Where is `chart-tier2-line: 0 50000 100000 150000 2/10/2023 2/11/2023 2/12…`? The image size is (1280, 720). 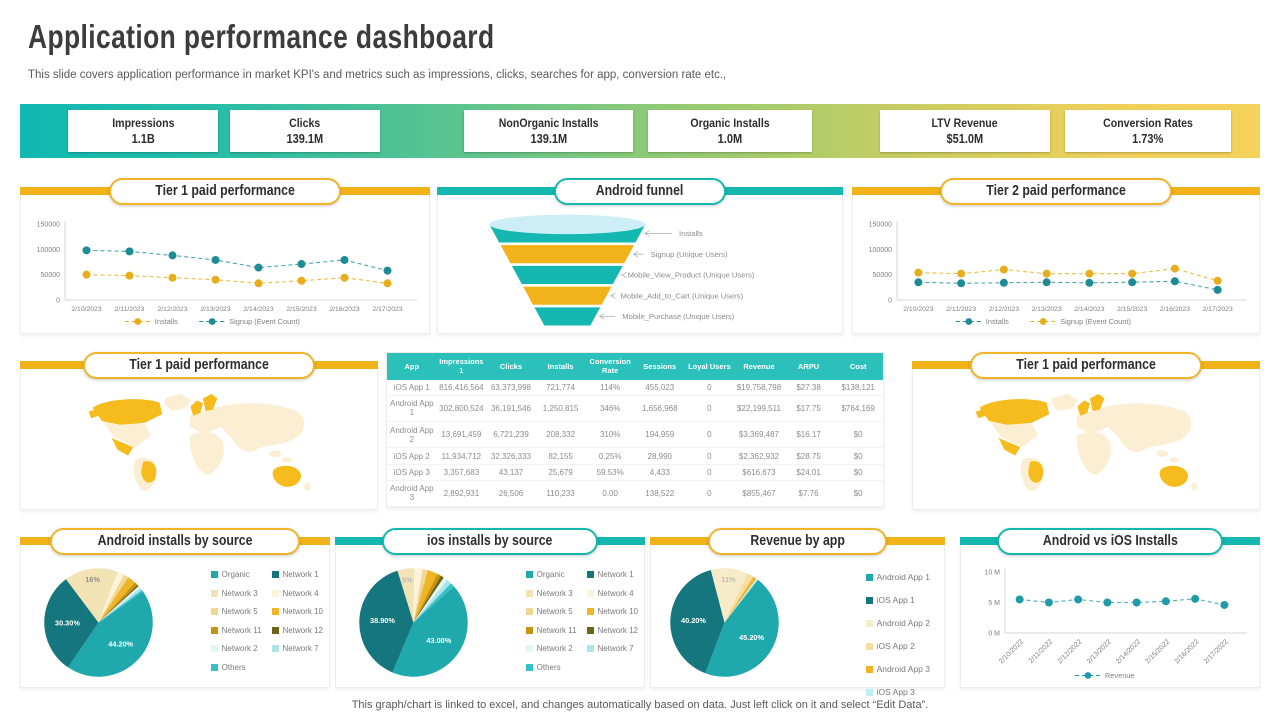
chart-tier2-line: 0 50000 100000 150000 2/10/2023 2/11/2023 2/12… is located at coordinates (1056, 262).